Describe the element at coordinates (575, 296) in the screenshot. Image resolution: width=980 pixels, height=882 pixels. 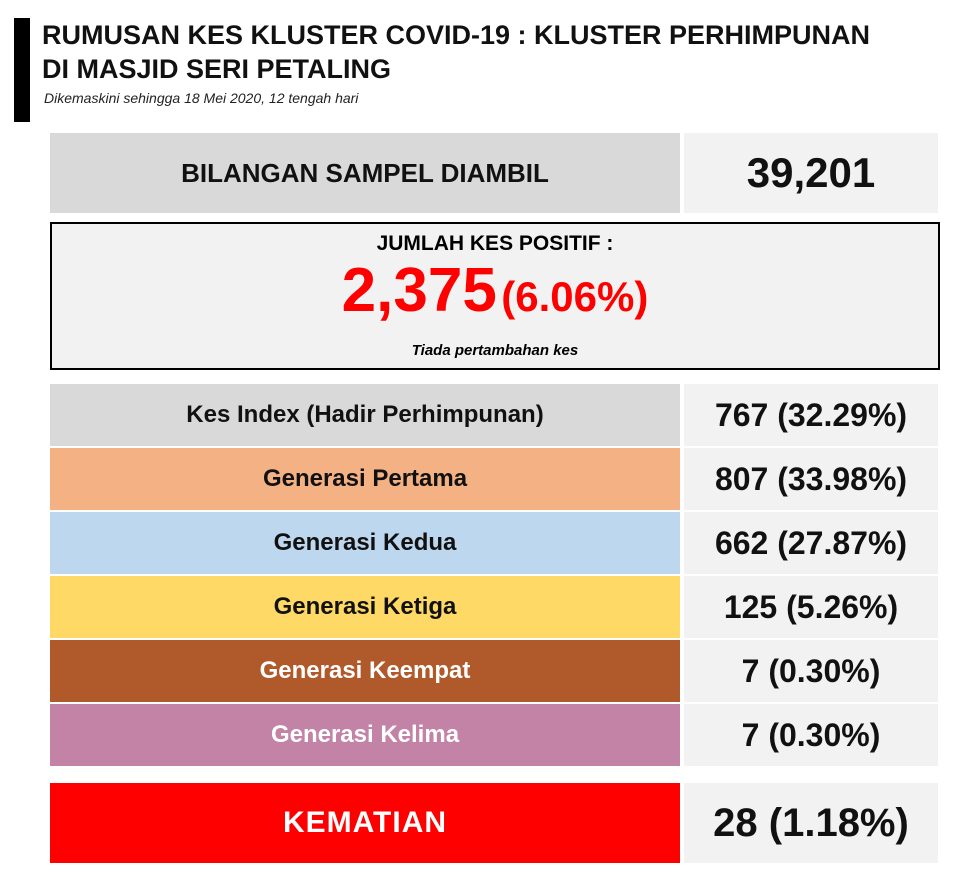
I see `positive-percent: (6.06%)` at that location.